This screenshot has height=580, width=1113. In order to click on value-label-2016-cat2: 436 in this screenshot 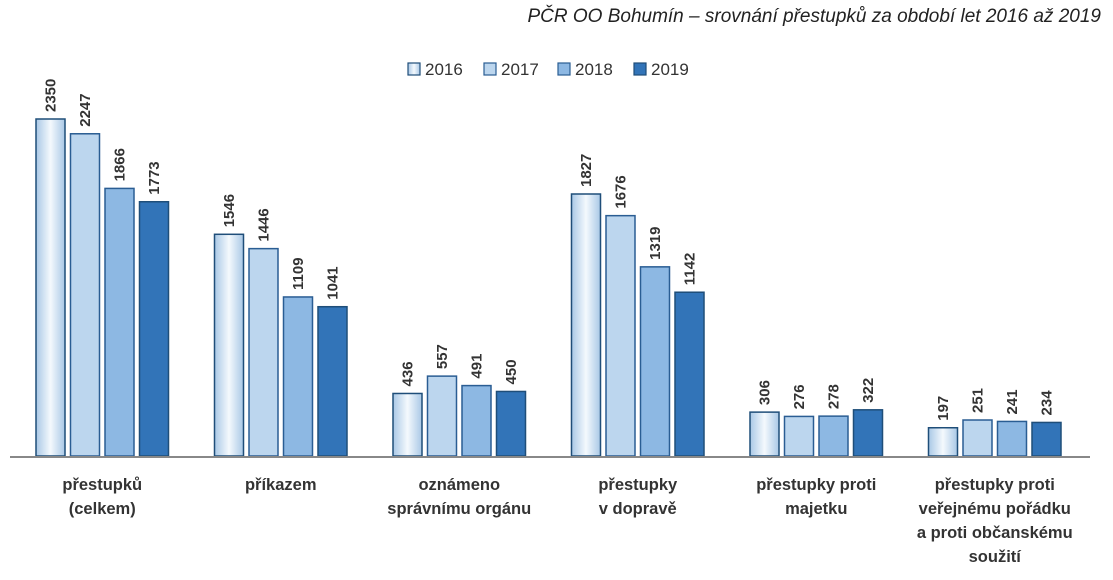, I will do `click(408, 373)`.